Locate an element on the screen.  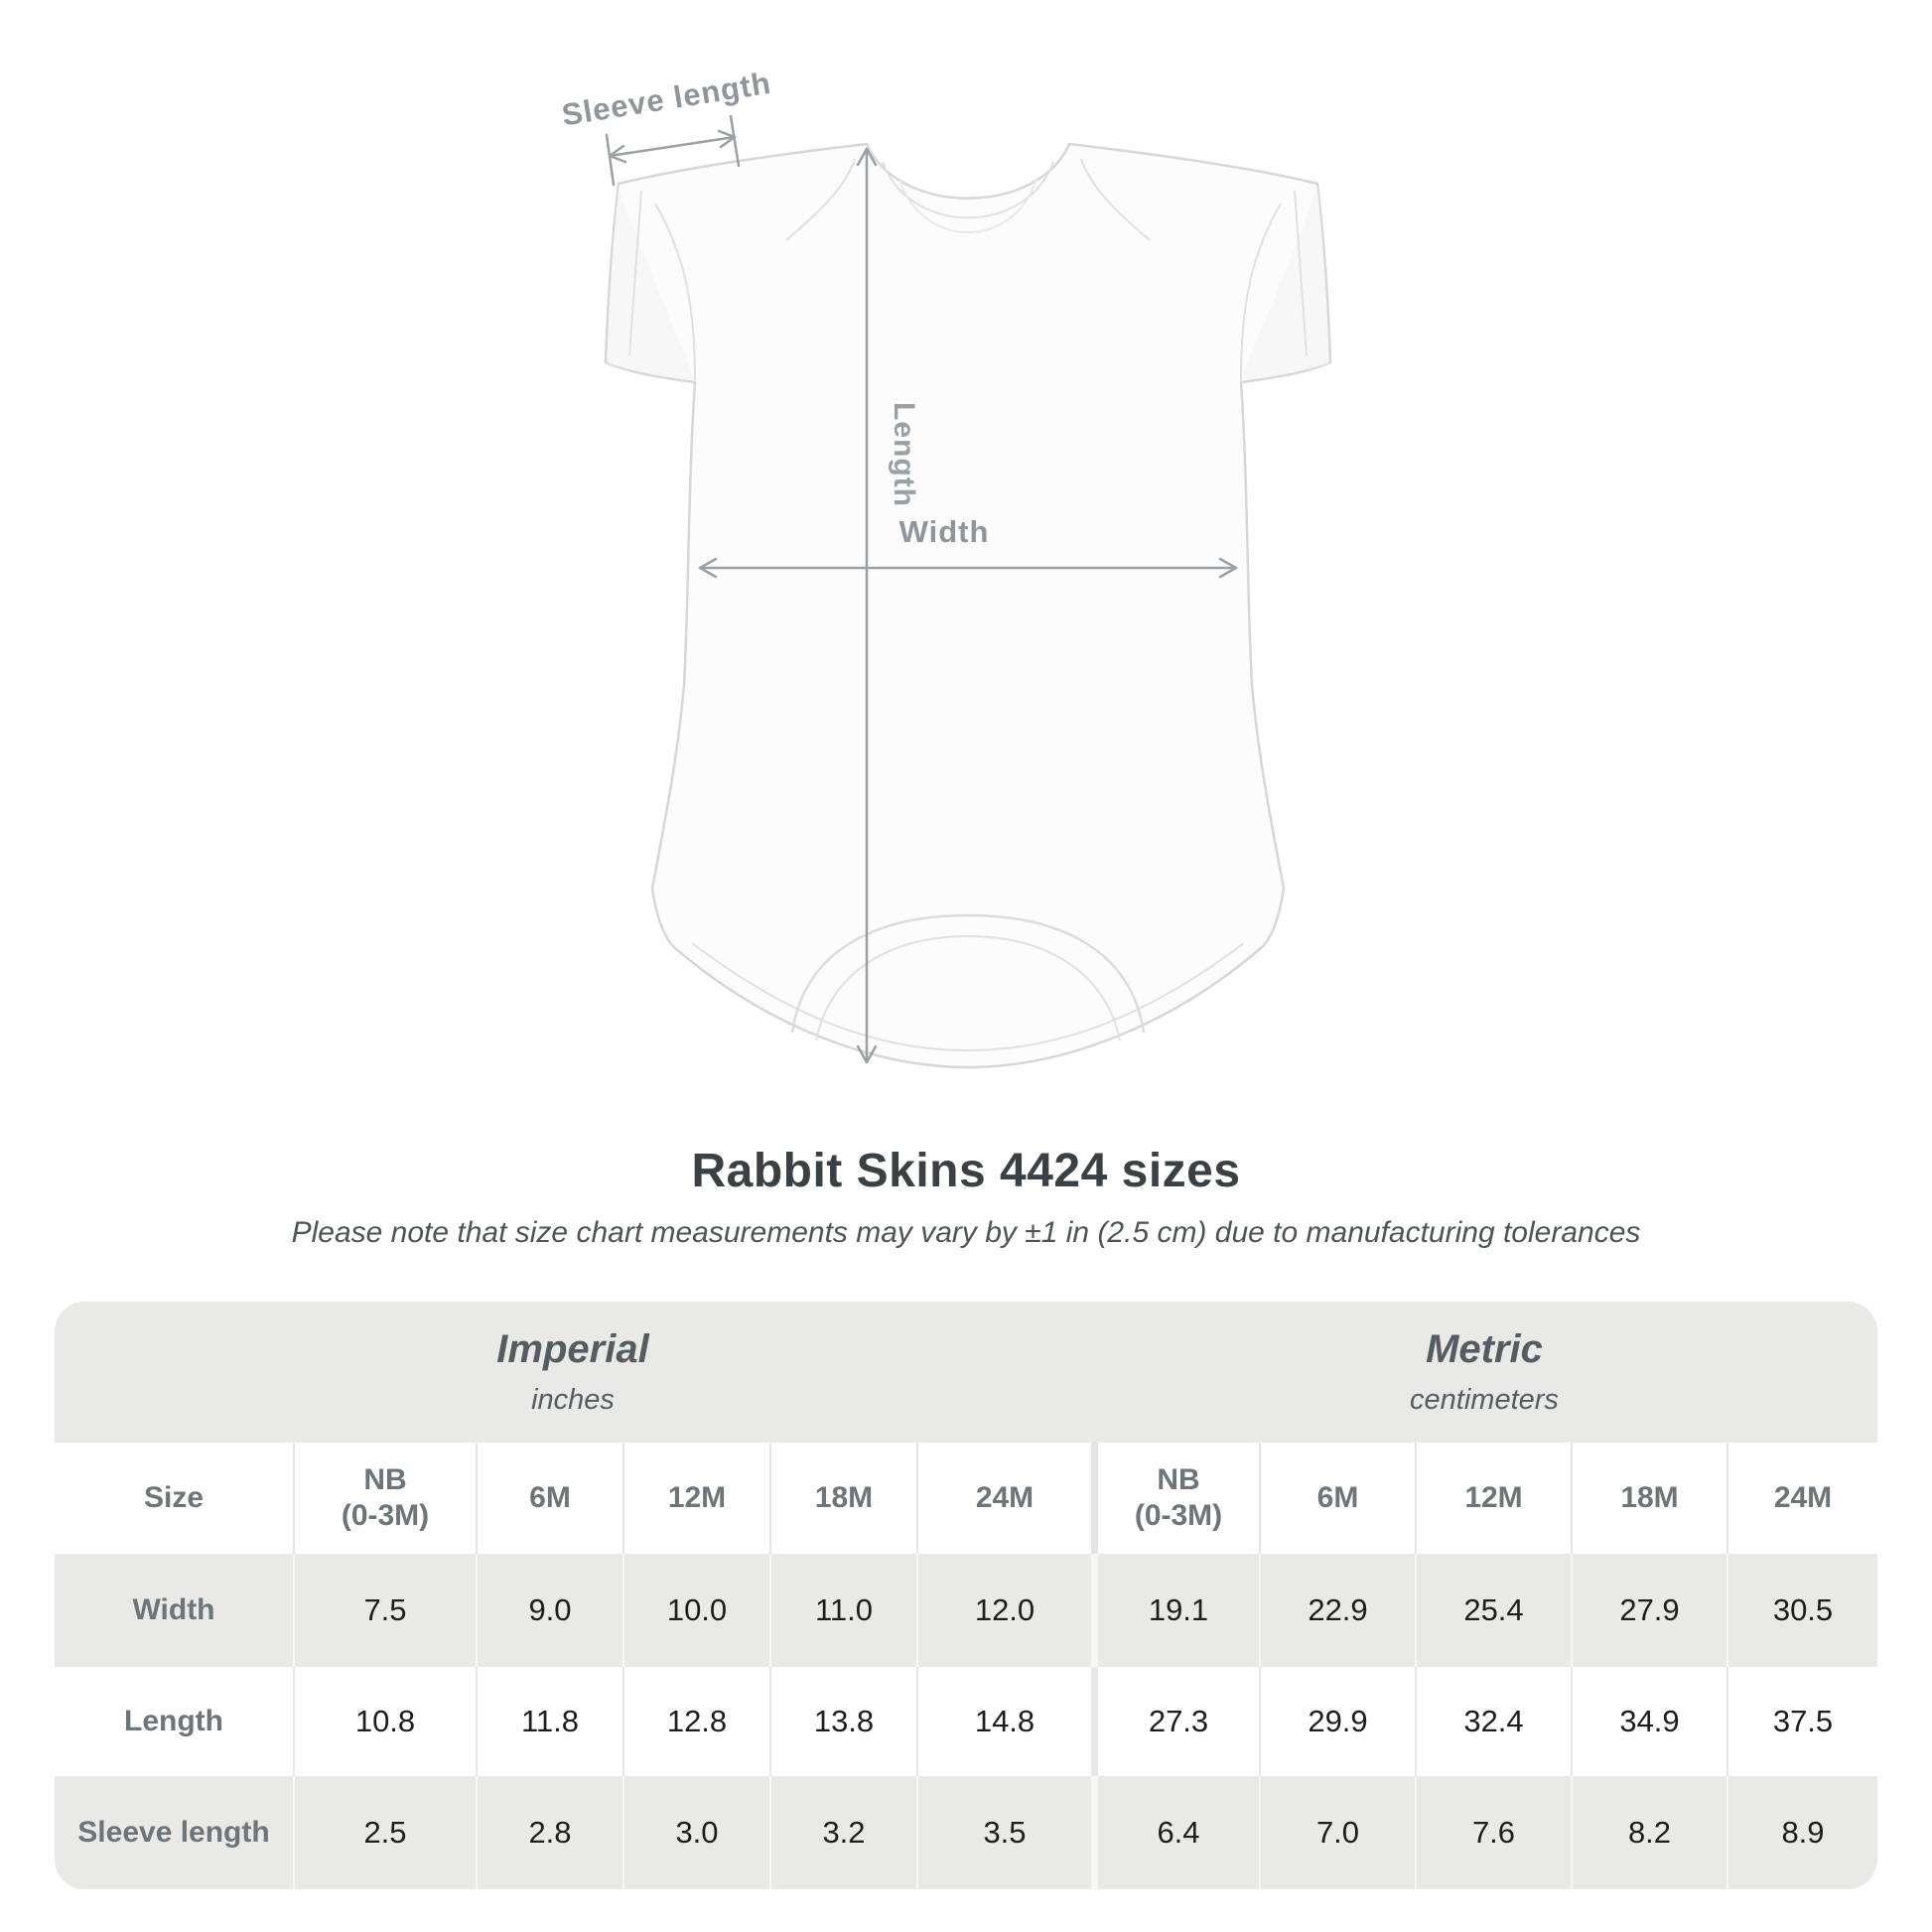
value-cell: 8.9 is located at coordinates (1802, 1833).